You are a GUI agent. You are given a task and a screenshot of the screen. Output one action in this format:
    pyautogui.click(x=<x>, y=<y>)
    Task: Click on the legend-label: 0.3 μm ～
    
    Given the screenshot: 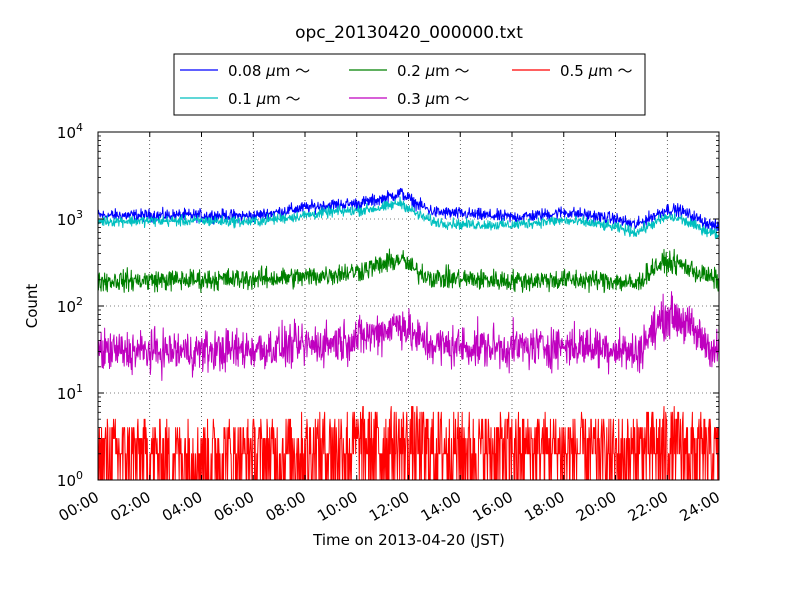 What is the action you would take?
    pyautogui.click(x=433, y=99)
    